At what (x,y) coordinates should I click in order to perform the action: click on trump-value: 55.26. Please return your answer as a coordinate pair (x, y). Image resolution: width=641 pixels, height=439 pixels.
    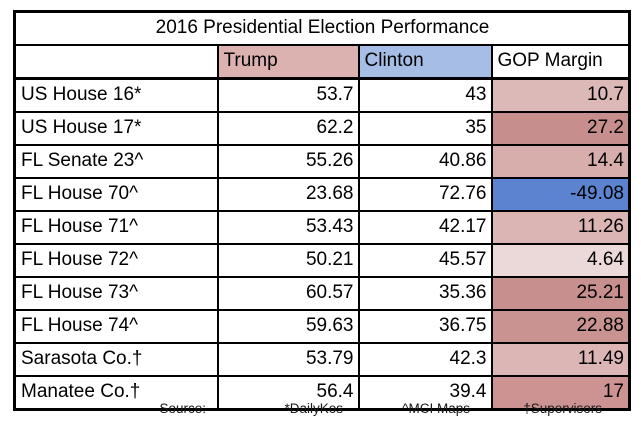
    Looking at the image, I should click on (288, 161).